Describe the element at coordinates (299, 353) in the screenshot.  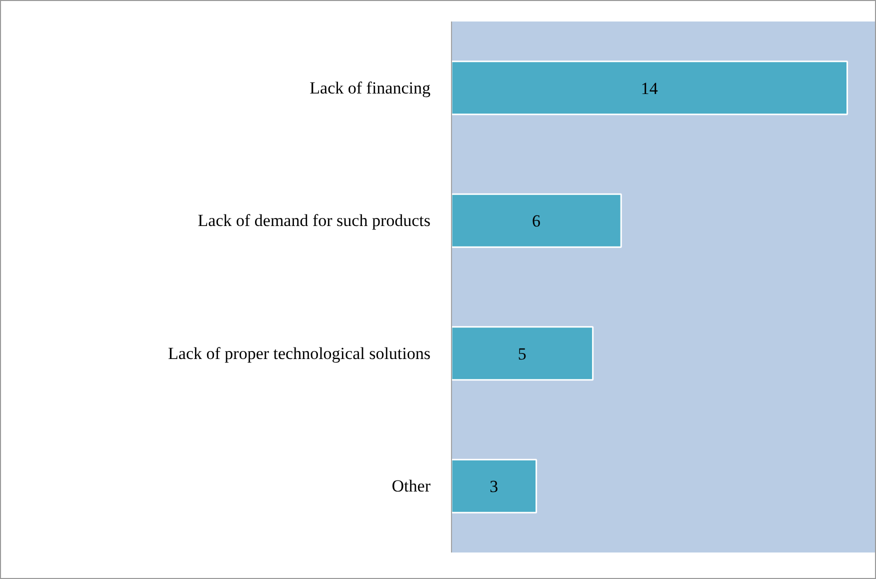
I see `y-tick-label: Lack of proper technological solutions` at that location.